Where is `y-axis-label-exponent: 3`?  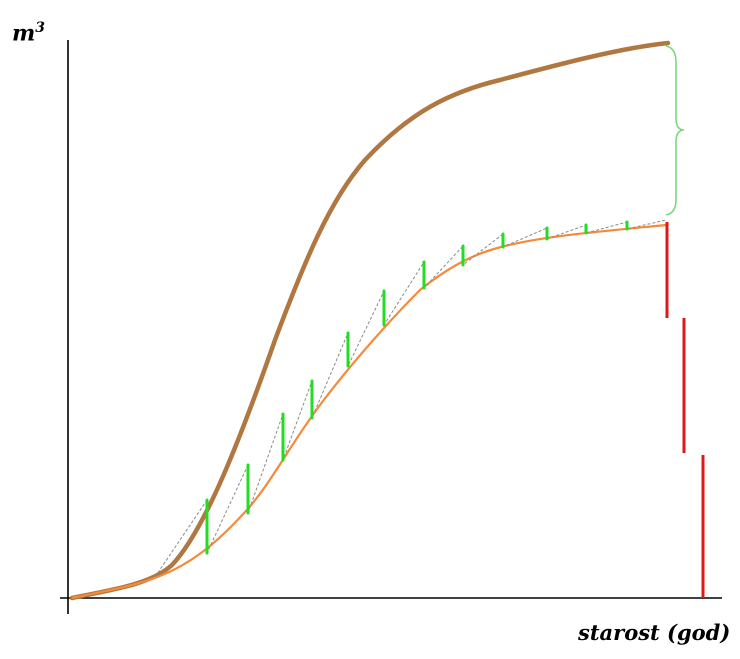
y-axis-label-exponent: 3 is located at coordinates (40, 28).